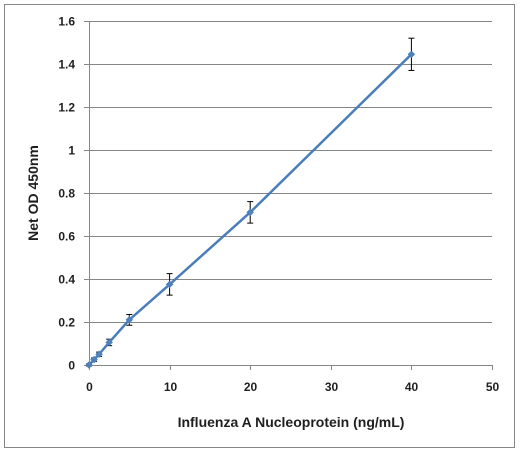  I want to click on y-axis-ticks: 0 0.2 0.4 0.6 0.8 1 1.2 1.4 1.6, so click(66, 194).